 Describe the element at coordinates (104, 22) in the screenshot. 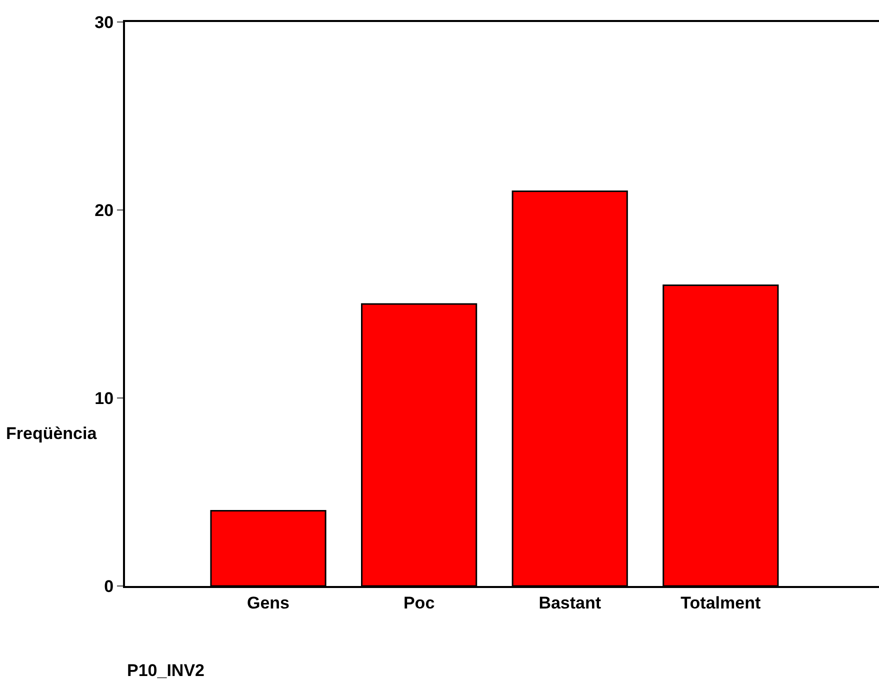

I see `y-tick-label: 30` at that location.